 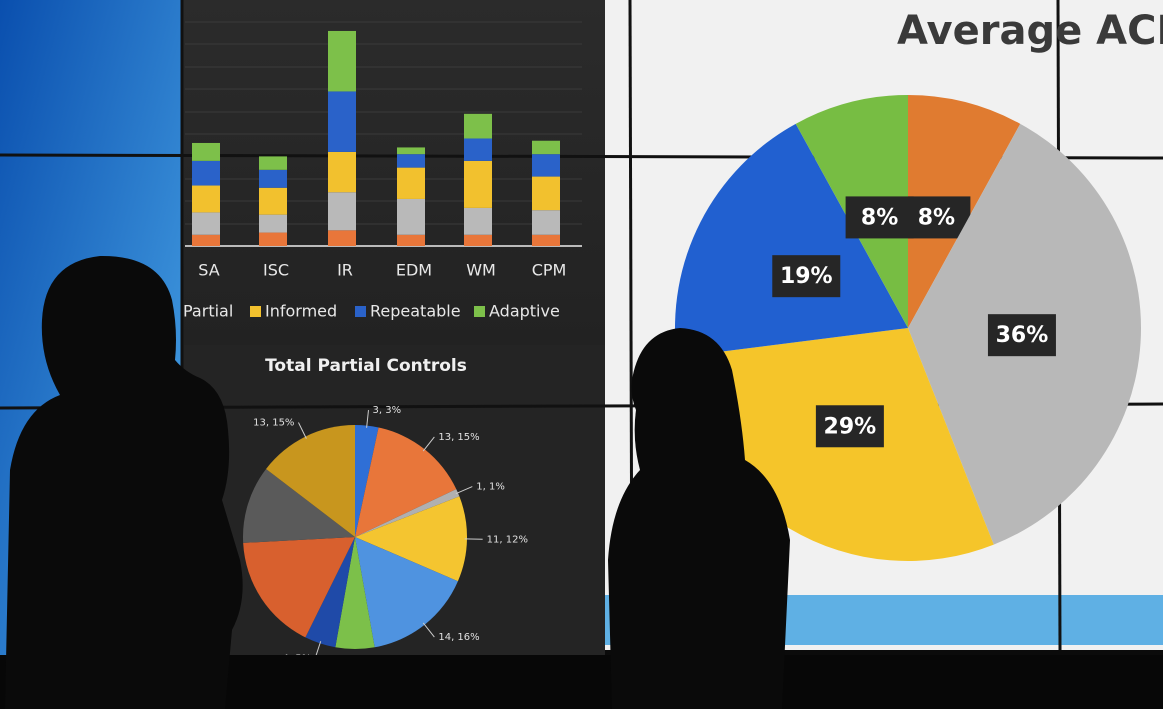 I want to click on x-tick-label: WM, so click(x=481, y=270).